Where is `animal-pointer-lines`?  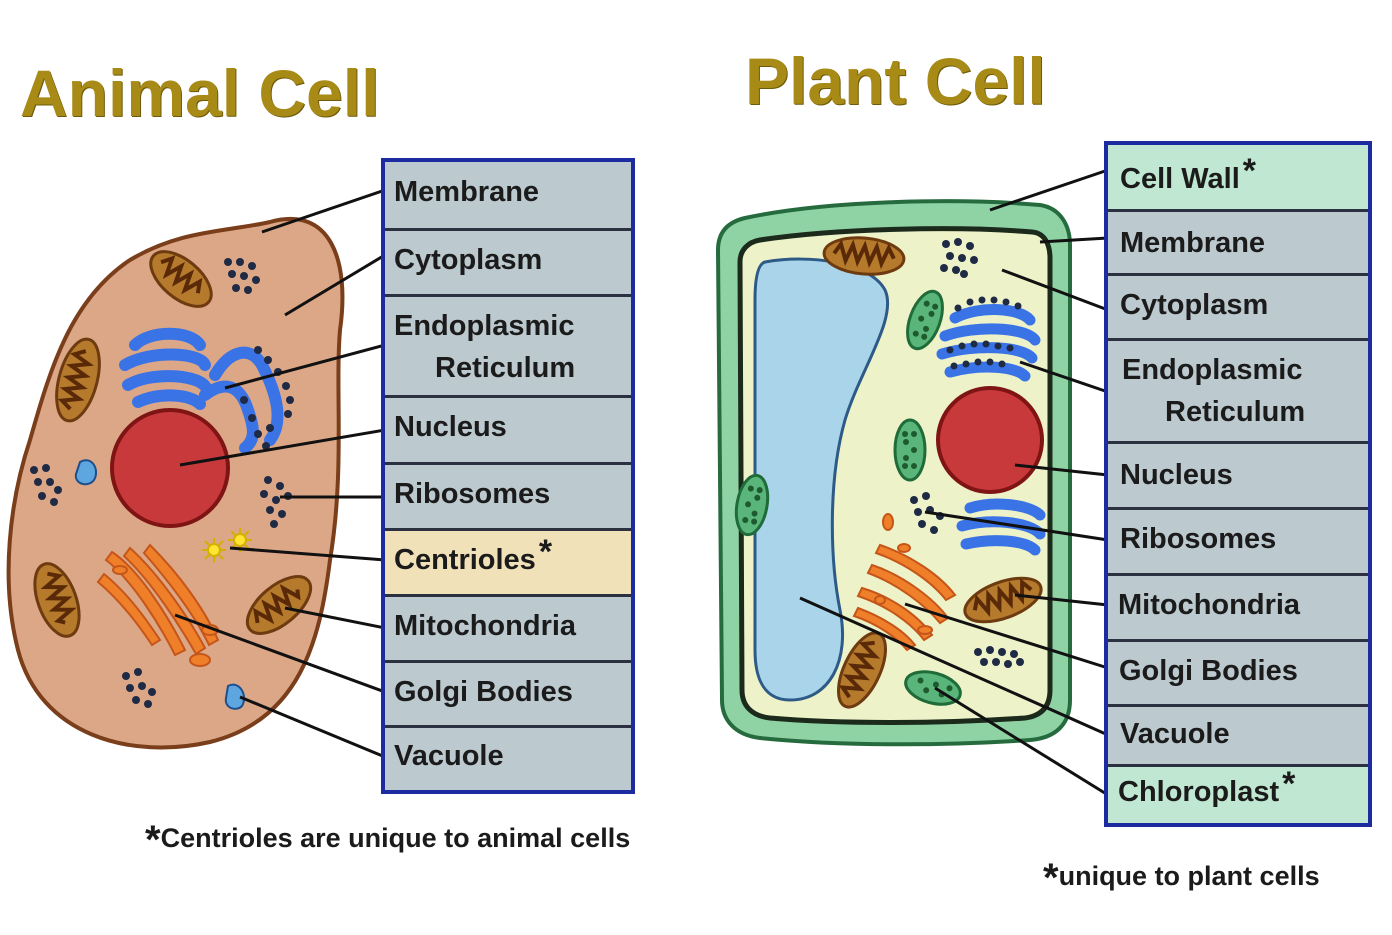 animal-pointer-lines is located at coordinates (280, 473).